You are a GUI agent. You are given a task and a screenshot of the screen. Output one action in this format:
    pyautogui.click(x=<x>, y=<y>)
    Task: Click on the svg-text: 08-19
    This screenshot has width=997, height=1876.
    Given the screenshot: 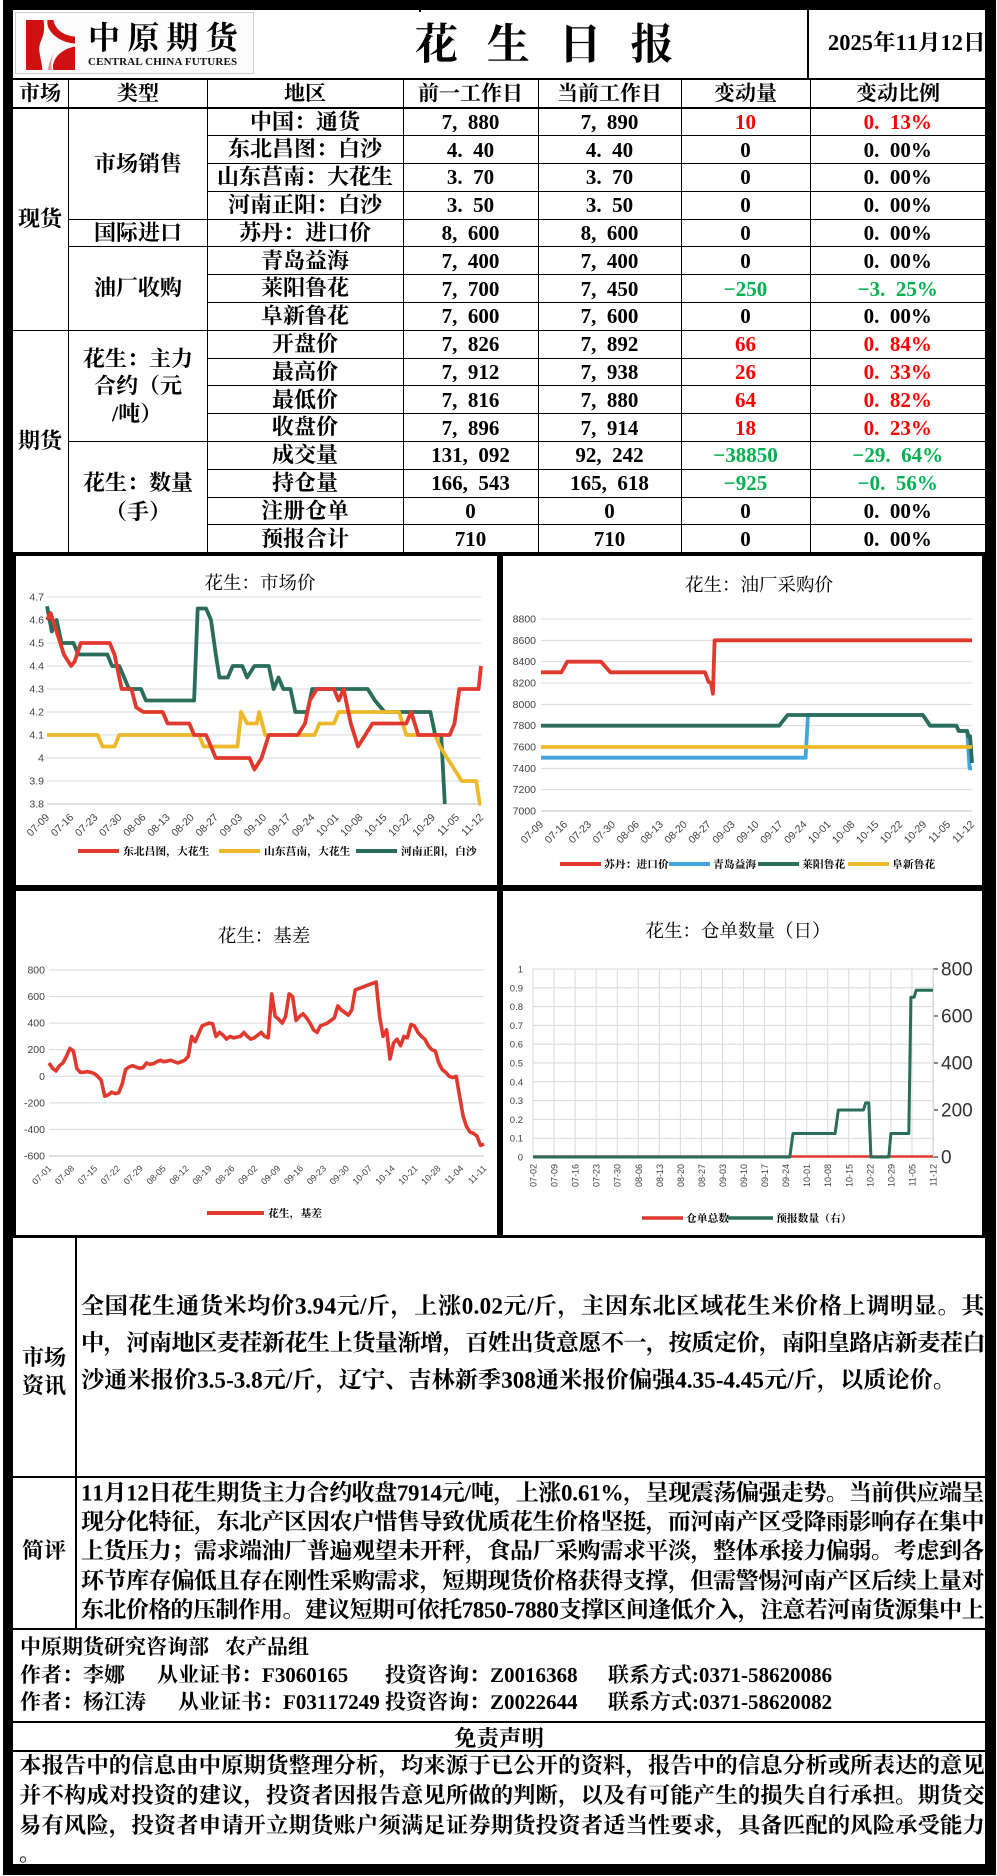 What is the action you would take?
    pyautogui.click(x=201, y=1174)
    